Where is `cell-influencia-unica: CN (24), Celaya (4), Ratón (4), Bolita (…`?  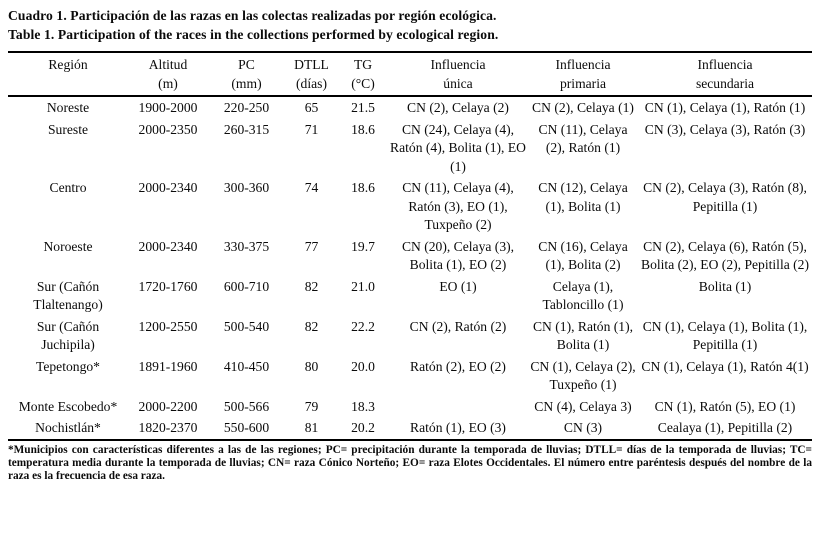 cell-influencia-unica: CN (24), Celaya (4), Ratón (4), Bolita (… is located at coordinates (458, 147).